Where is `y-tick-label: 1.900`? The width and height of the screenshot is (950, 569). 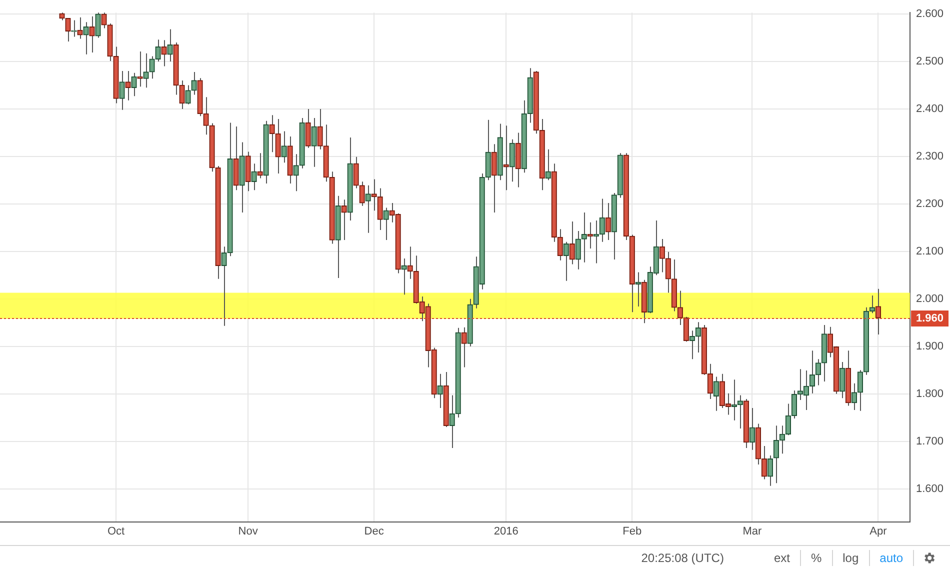
y-tick-label: 1.900 is located at coordinates (930, 346).